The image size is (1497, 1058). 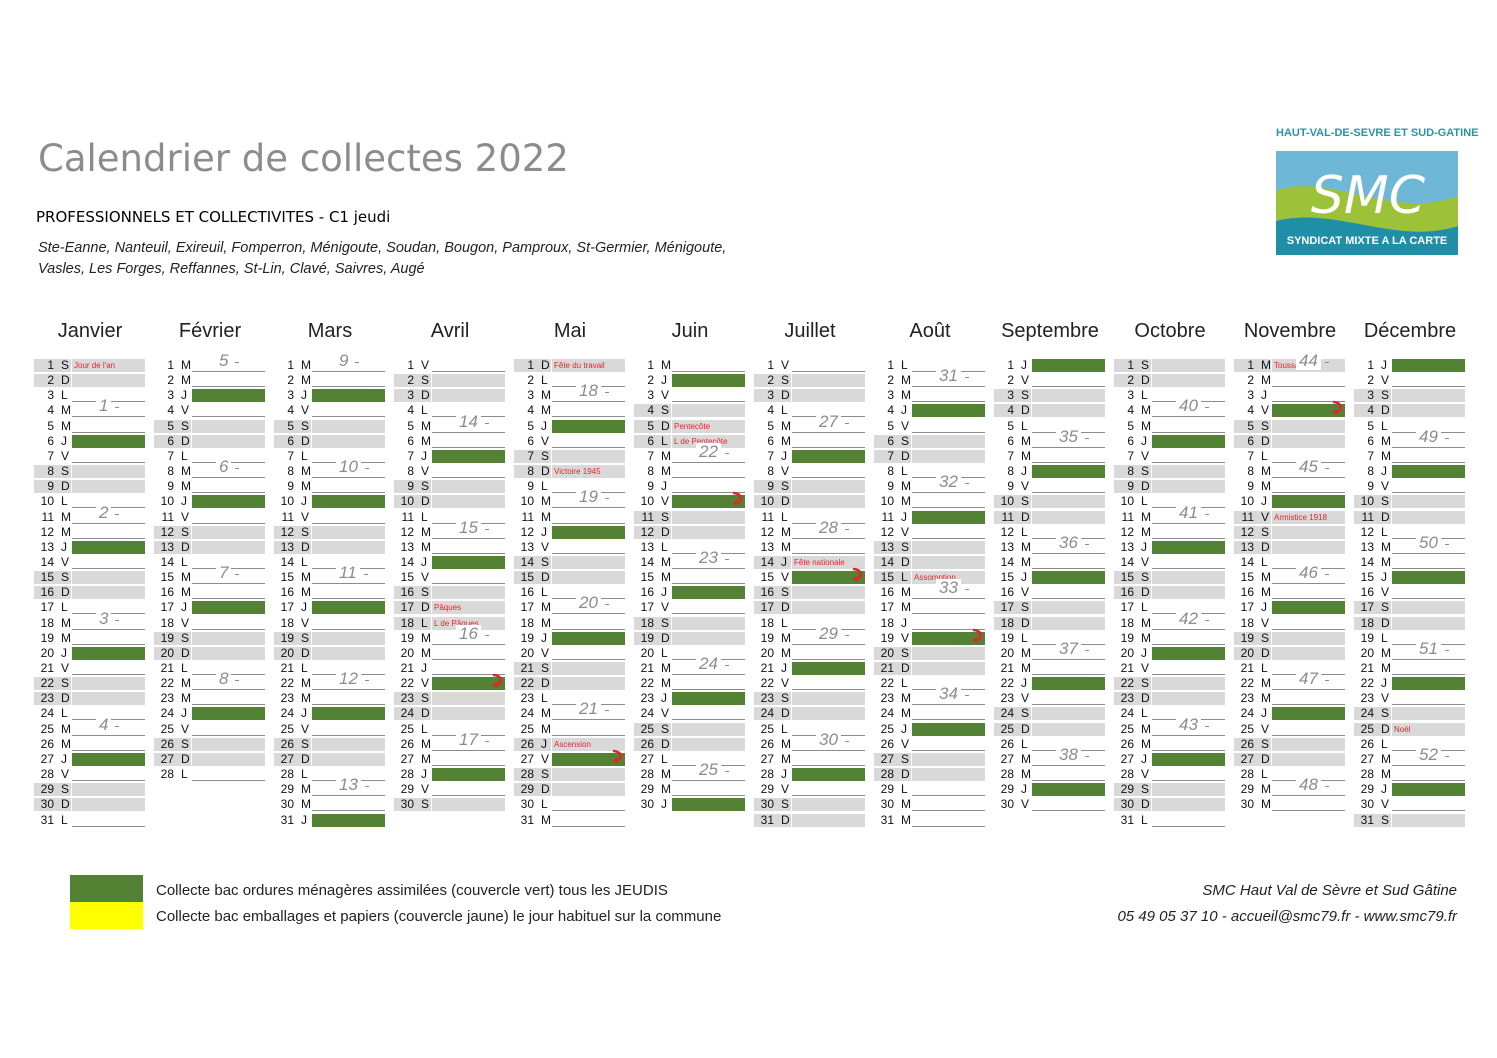 What do you see at coordinates (1410, 438) in the screenshot?
I see `day-row: 6 M 49` at bounding box center [1410, 438].